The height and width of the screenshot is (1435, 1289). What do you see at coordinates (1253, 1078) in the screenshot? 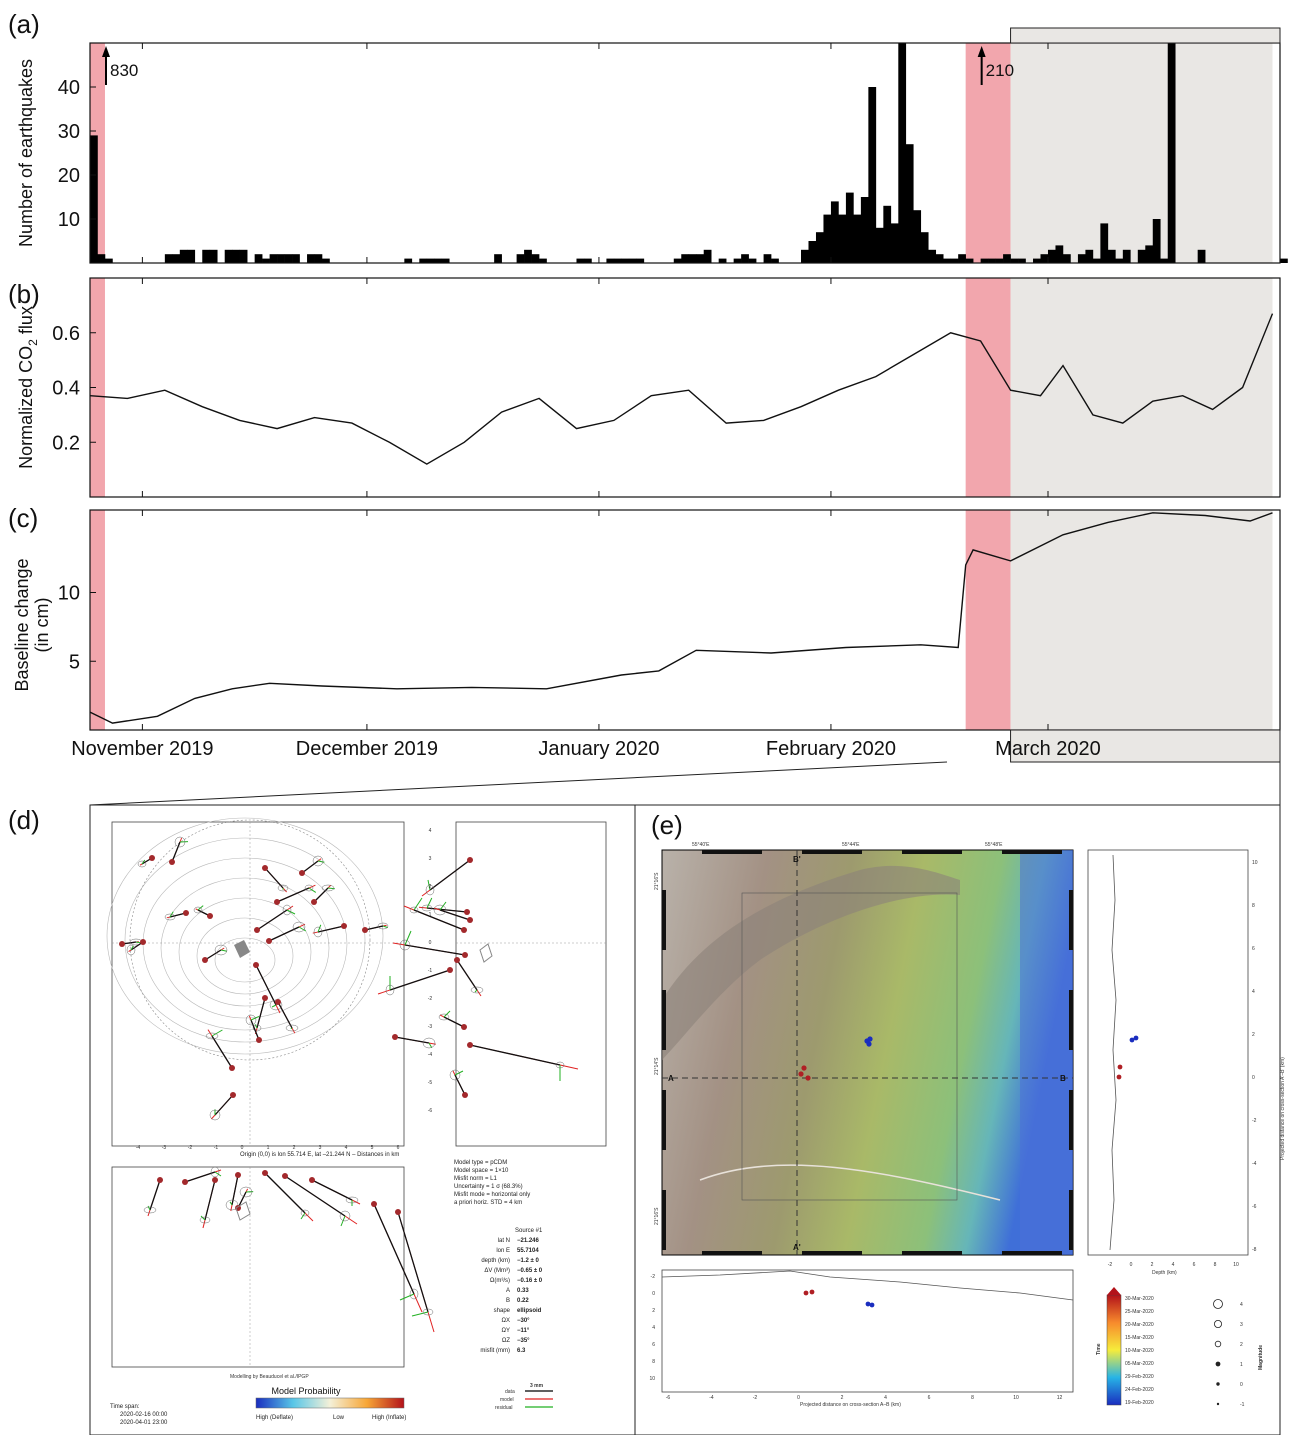
I see `right-dist-tick: 0` at bounding box center [1253, 1078].